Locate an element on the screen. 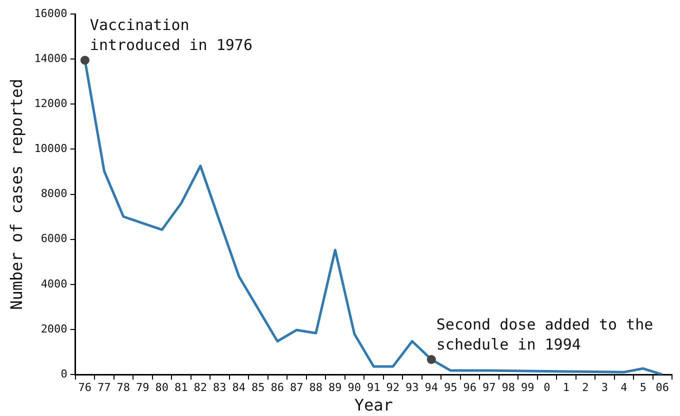 Image resolution: width=680 pixels, height=416 pixels. x-tick-label: 4 is located at coordinates (624, 387).